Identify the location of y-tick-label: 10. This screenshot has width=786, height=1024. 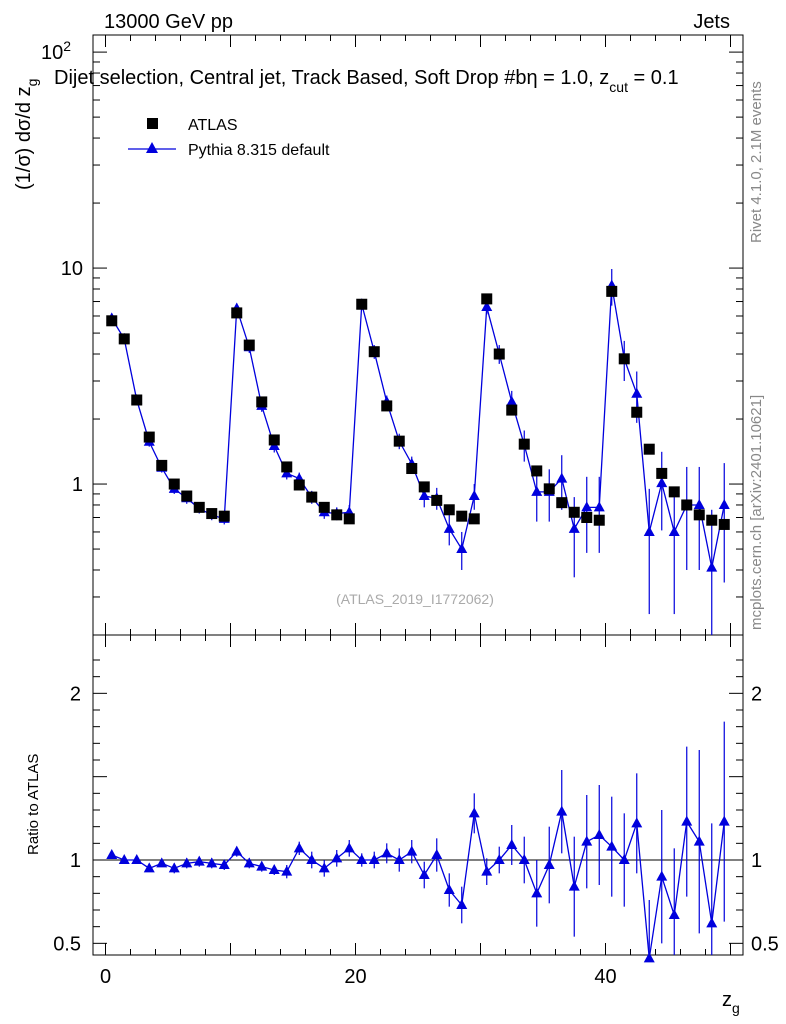
(72, 269).